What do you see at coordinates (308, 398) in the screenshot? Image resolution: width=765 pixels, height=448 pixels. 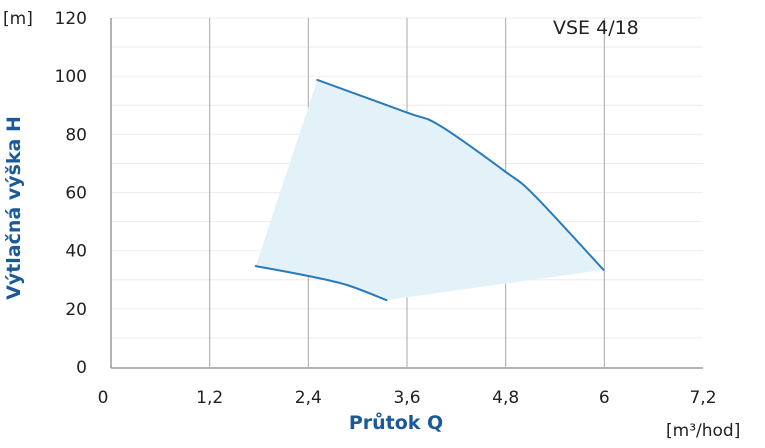 I see `x-tick-label: 2,4` at bounding box center [308, 398].